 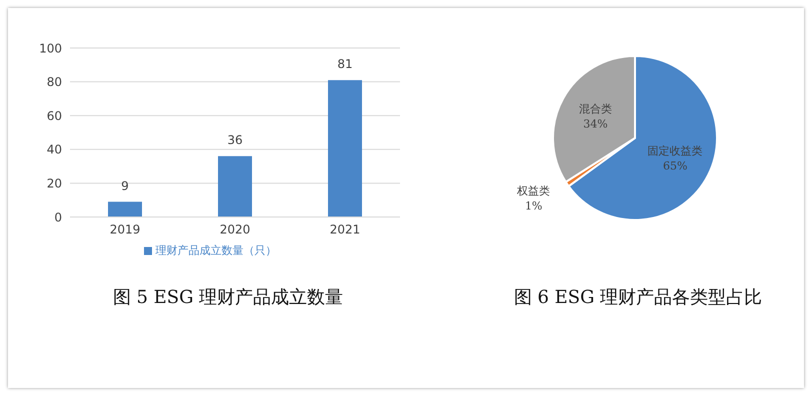 I want to click on data-label: 36, so click(x=235, y=140).